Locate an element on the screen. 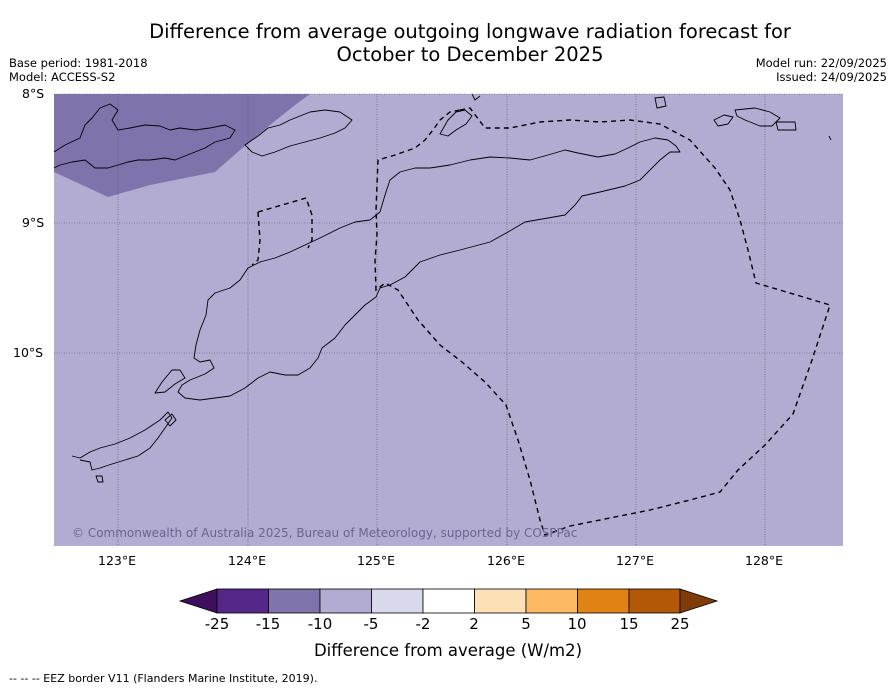  lon-label-123e: 123°E is located at coordinates (117, 560).